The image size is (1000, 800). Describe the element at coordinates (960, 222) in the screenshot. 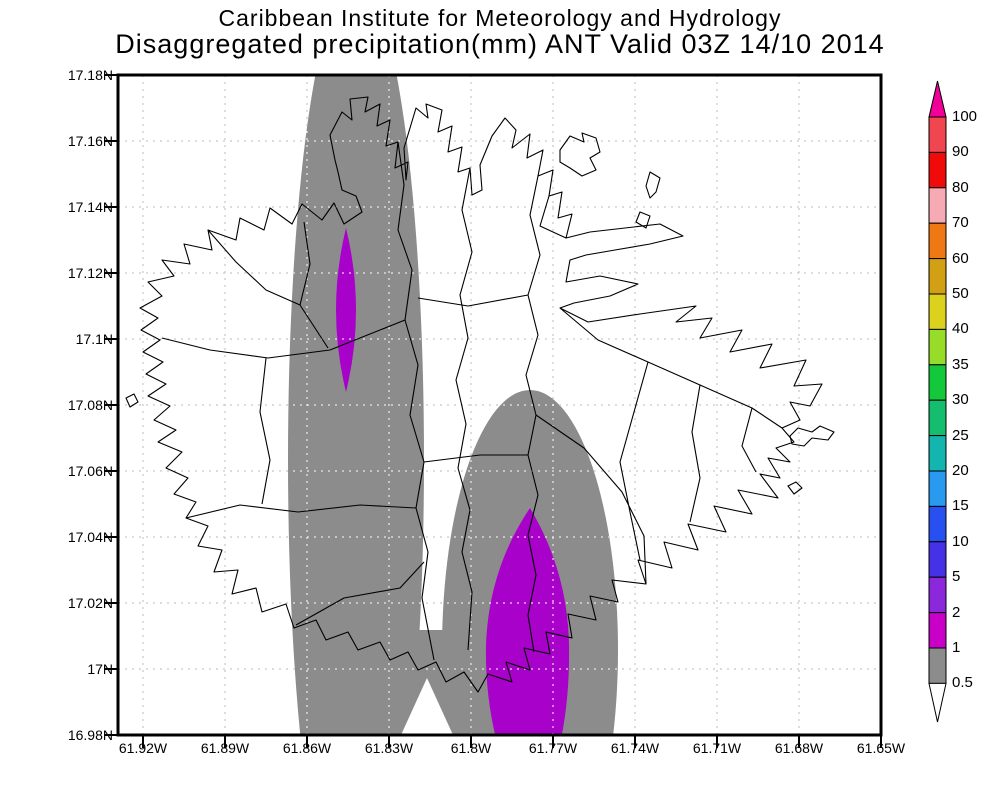

I see `colorbar-label: 70` at that location.